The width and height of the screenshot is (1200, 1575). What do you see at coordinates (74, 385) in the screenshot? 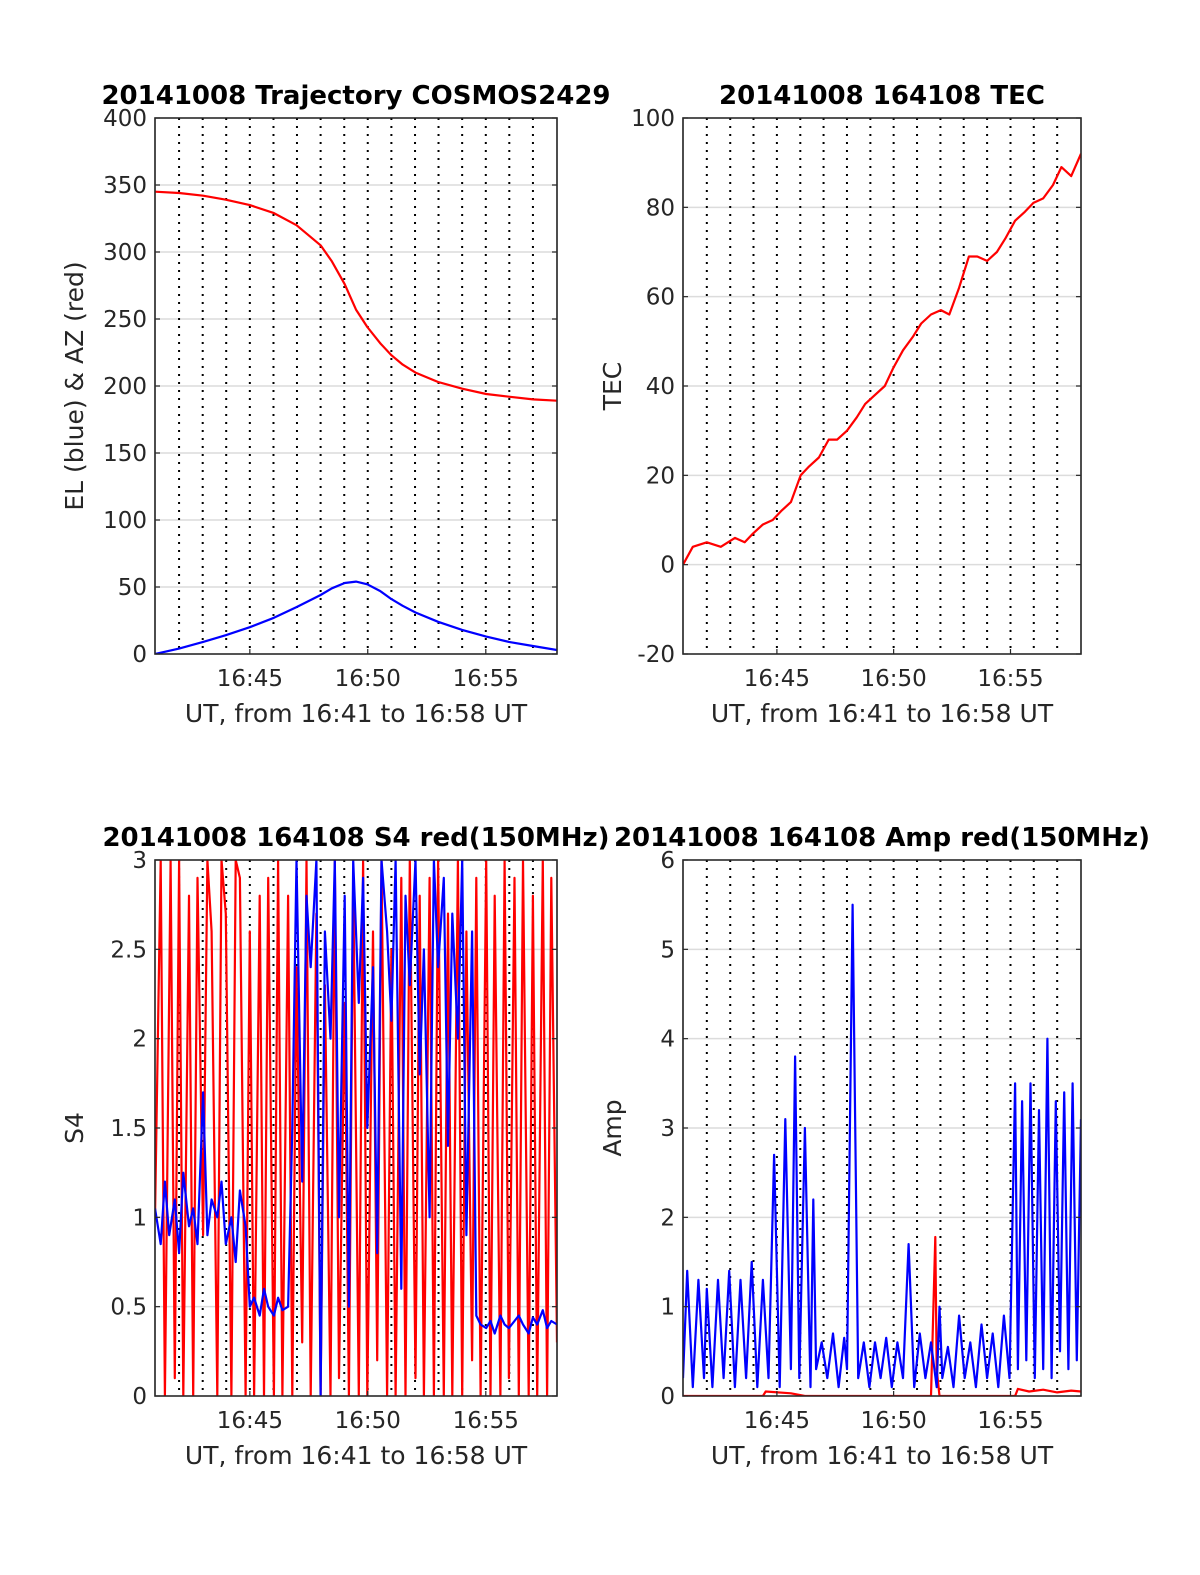
I see `y-axis-label: EL (blue) & AZ (red)` at bounding box center [74, 385].